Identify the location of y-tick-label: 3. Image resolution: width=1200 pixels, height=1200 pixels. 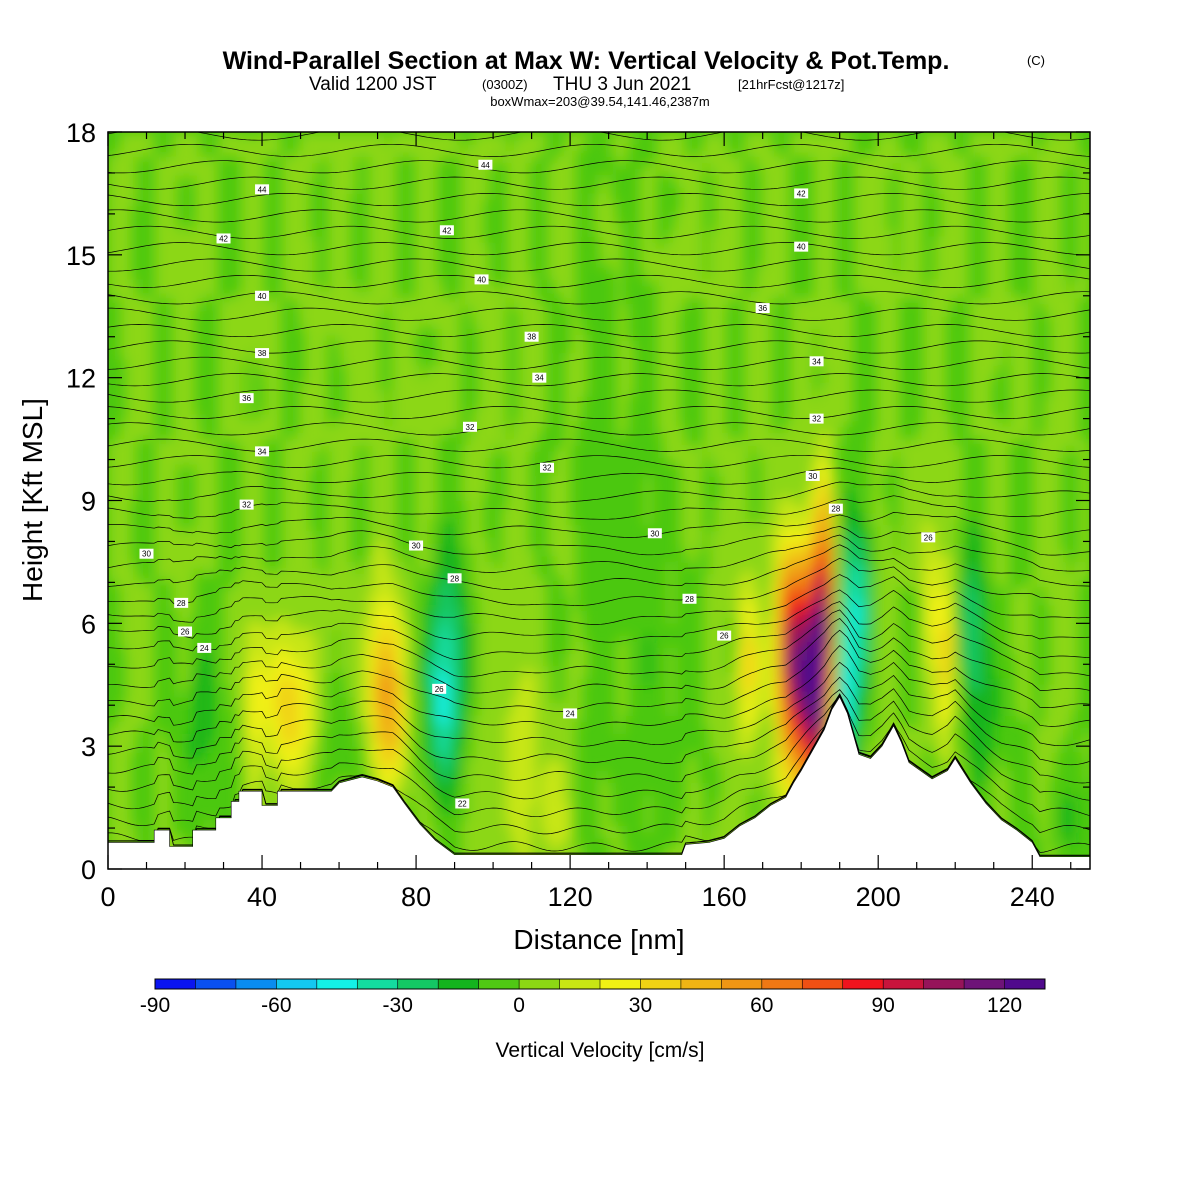
(88, 747).